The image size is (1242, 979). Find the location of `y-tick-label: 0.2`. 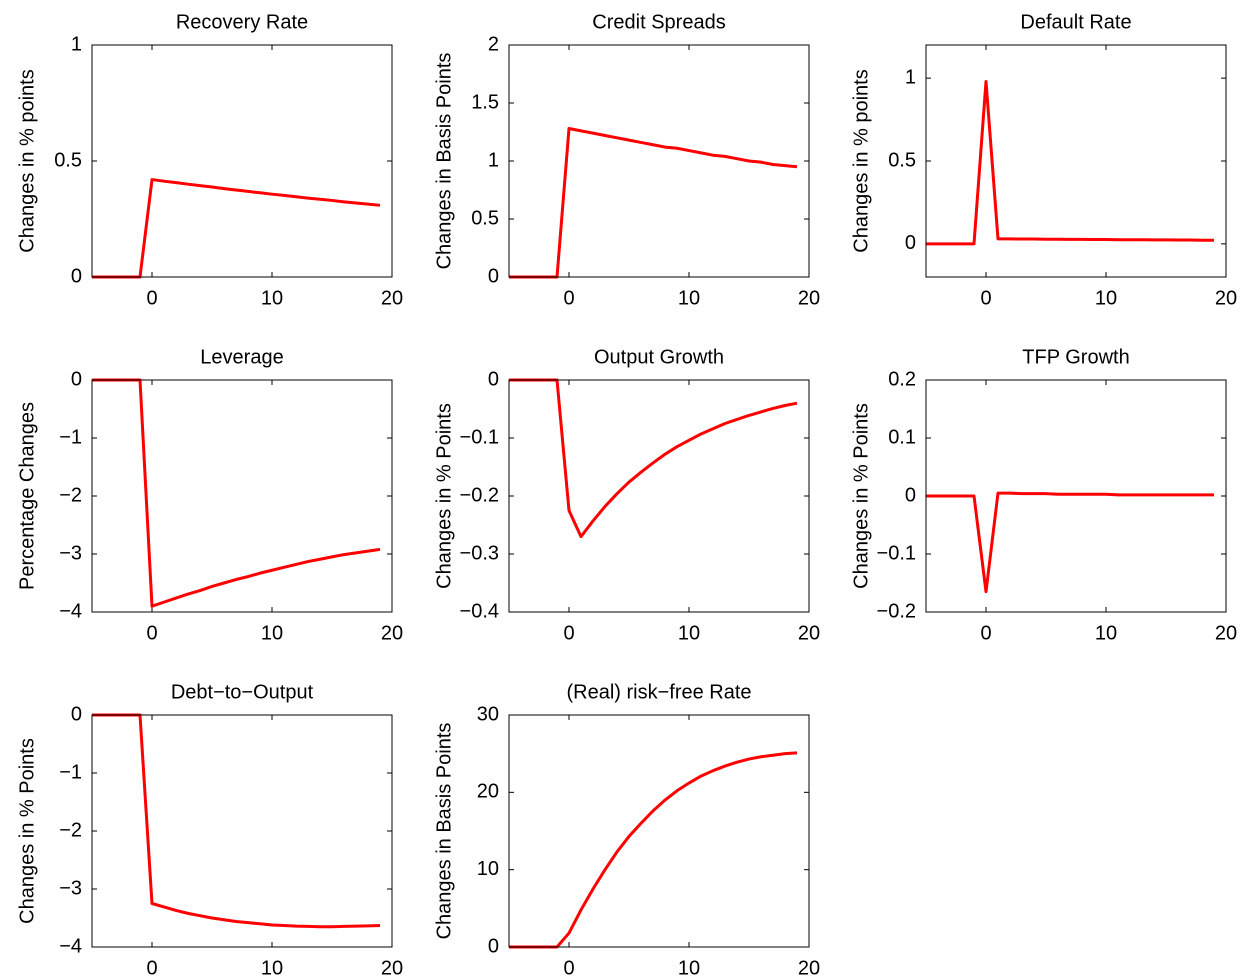

y-tick-label: 0.2 is located at coordinates (902, 379).